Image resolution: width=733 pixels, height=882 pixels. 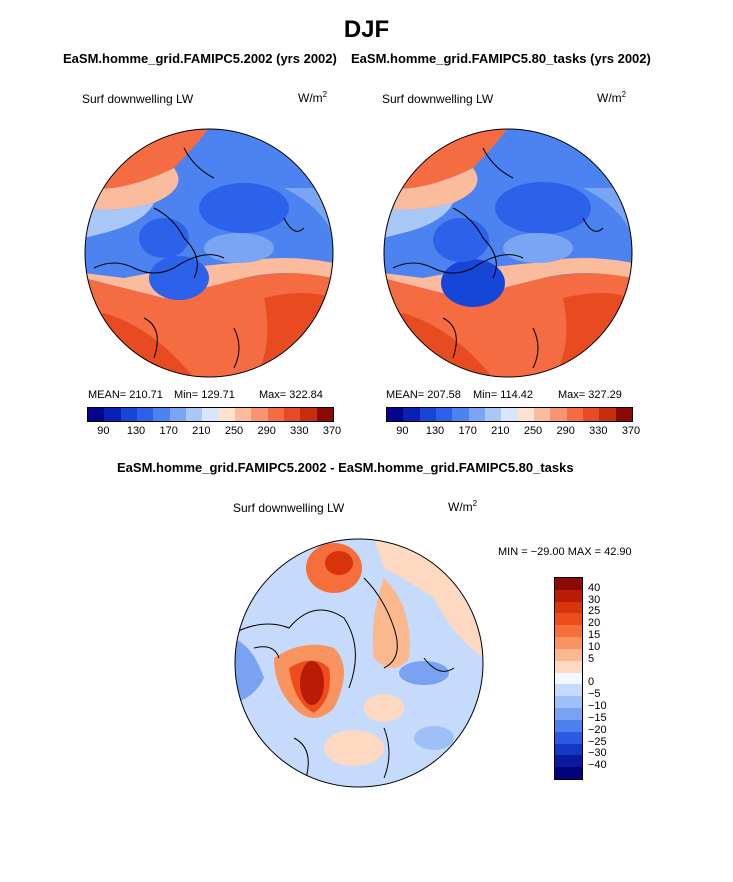 What do you see at coordinates (565, 552) in the screenshot?
I see `diff-minmax: MIN = −29.00 MAX = 42.90` at bounding box center [565, 552].